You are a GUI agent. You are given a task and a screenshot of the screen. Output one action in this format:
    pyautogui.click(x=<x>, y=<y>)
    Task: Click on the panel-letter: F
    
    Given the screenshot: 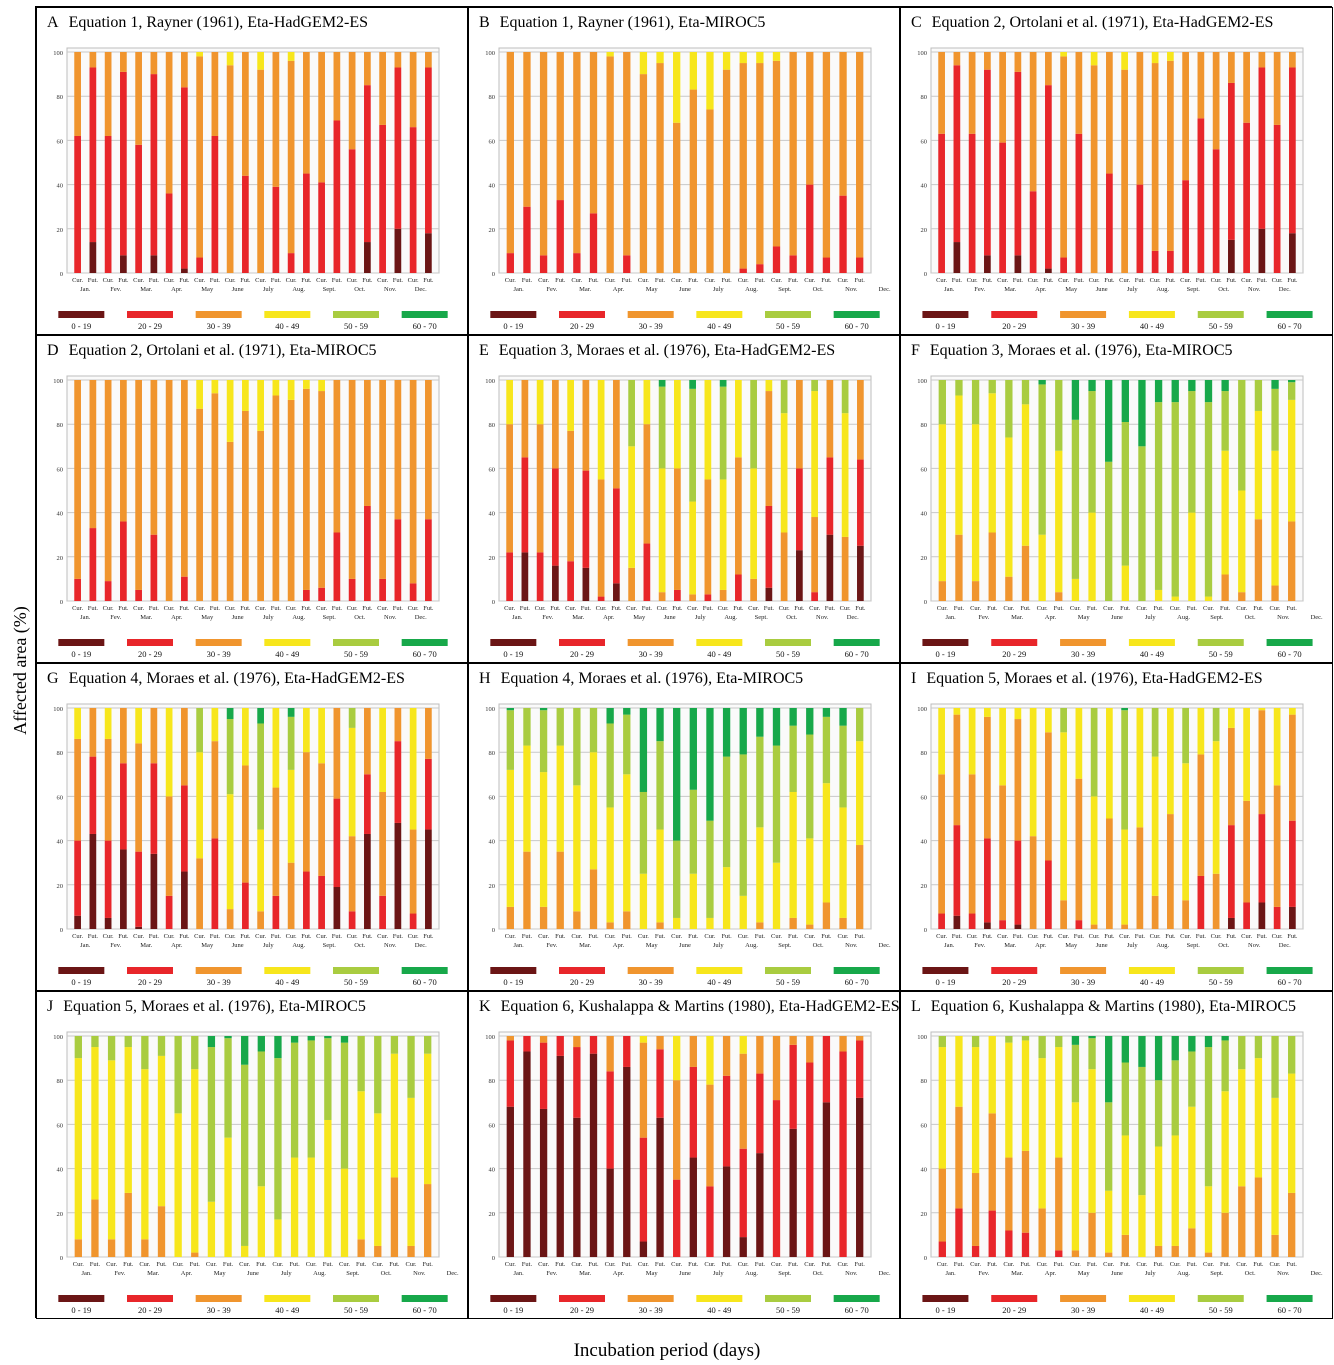 What is the action you would take?
    pyautogui.click(x=915, y=350)
    